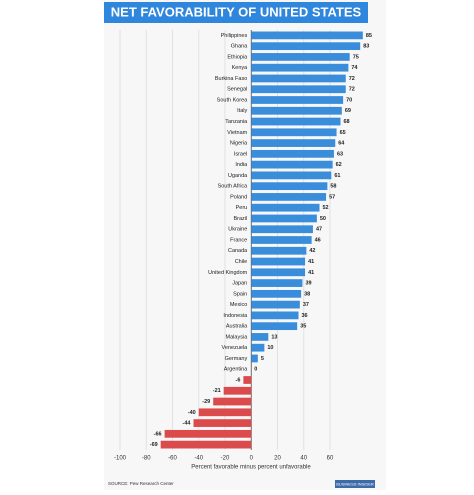 The width and height of the screenshot is (474, 495). Describe the element at coordinates (333, 187) in the screenshot. I see `data-label: 58` at that location.